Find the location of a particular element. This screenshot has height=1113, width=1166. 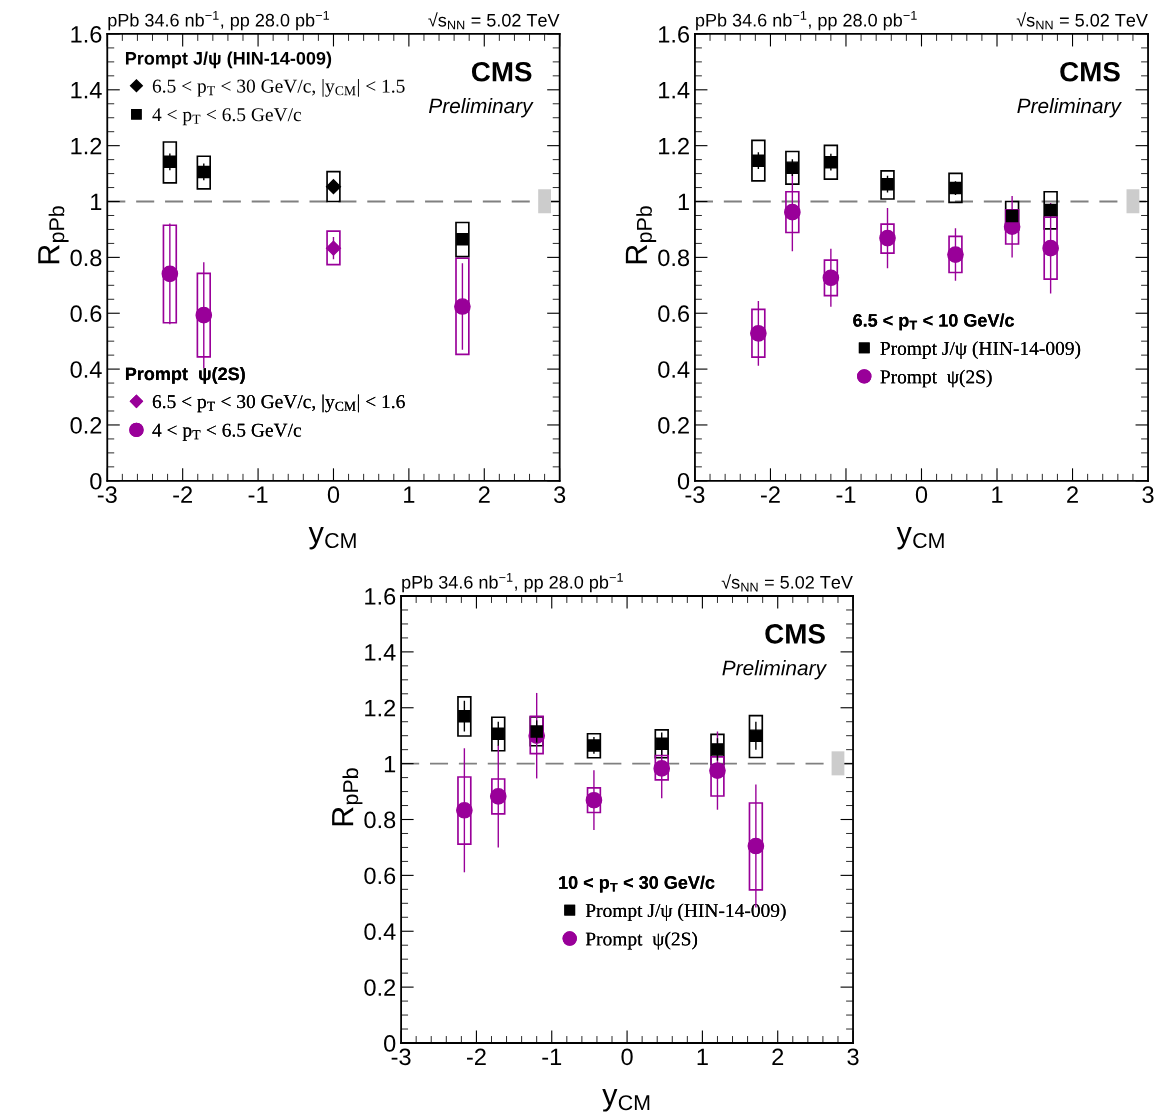

legend-title: 10 < p$_{T}$ < 30 GeV/c is located at coordinates (637, 884).